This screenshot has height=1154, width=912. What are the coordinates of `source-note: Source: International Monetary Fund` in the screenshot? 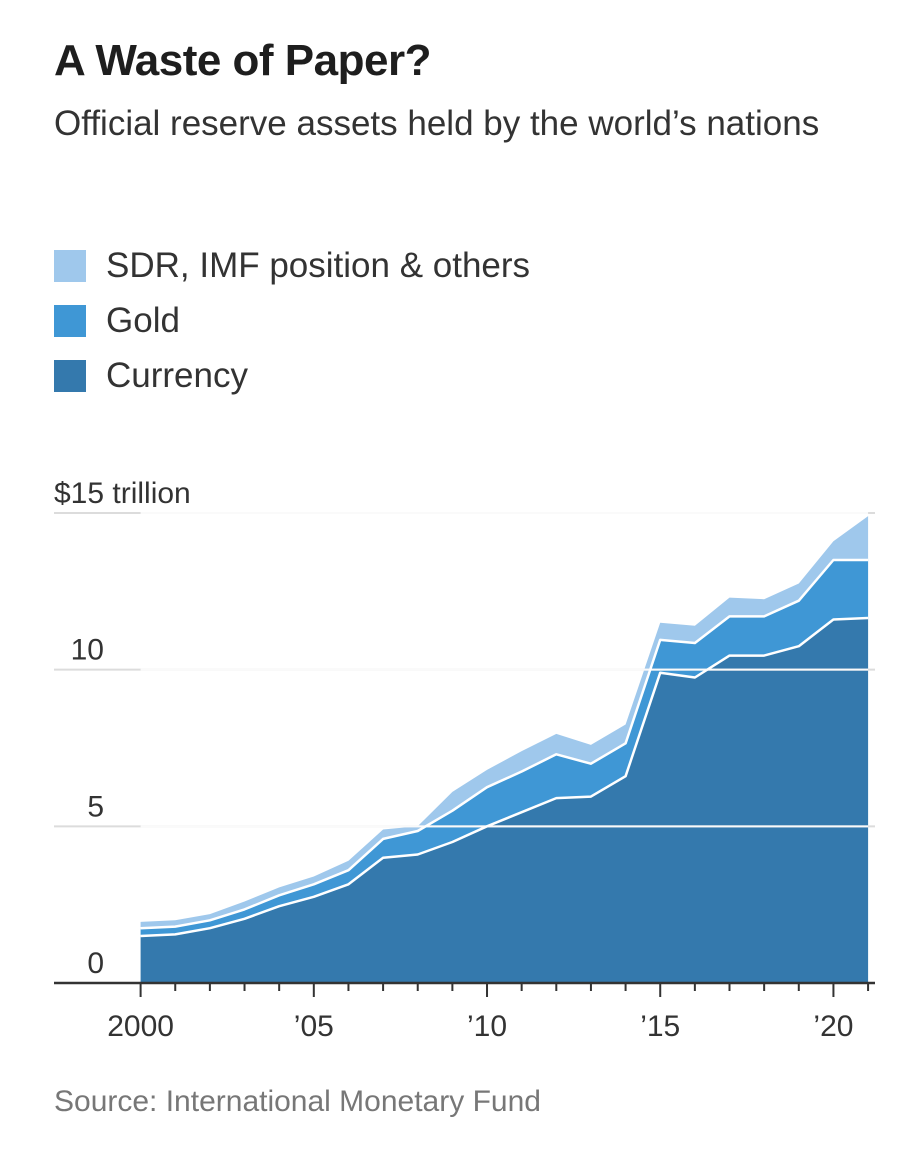 It's located at (297, 1101).